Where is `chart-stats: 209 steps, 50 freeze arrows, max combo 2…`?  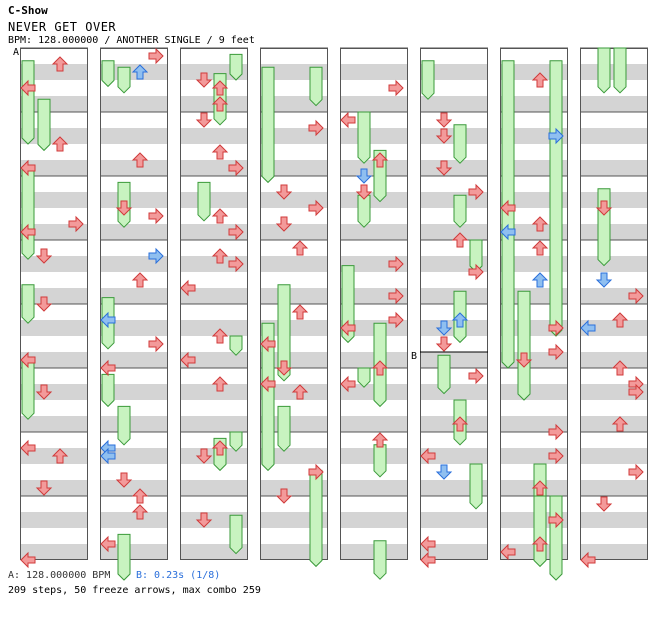 chart-stats: 209 steps, 50 freeze arrows, max combo 2… is located at coordinates (134, 590).